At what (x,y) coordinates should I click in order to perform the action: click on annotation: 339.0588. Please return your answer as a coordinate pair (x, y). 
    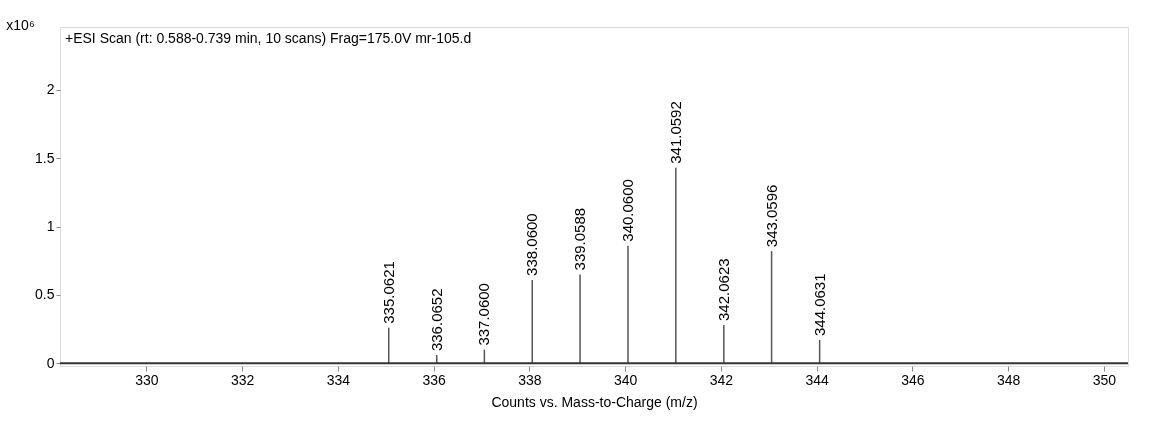
    Looking at the image, I should click on (580, 239).